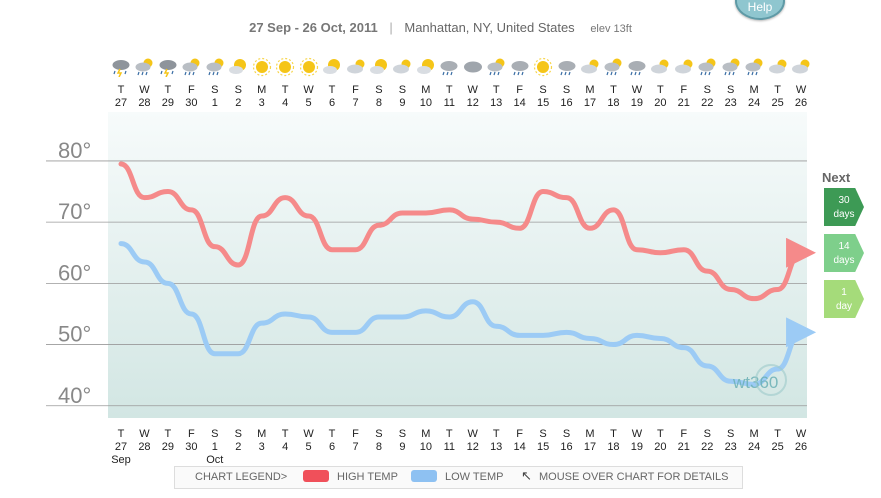  I want to click on day-label: W 28, so click(144, 441).